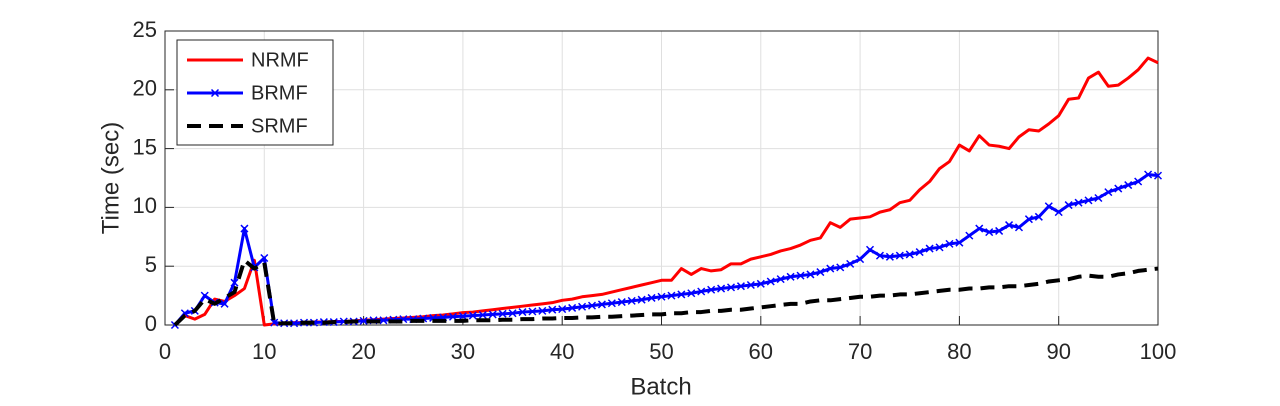 The image size is (1280, 406). I want to click on y-tick-label: 25, so click(145, 29).